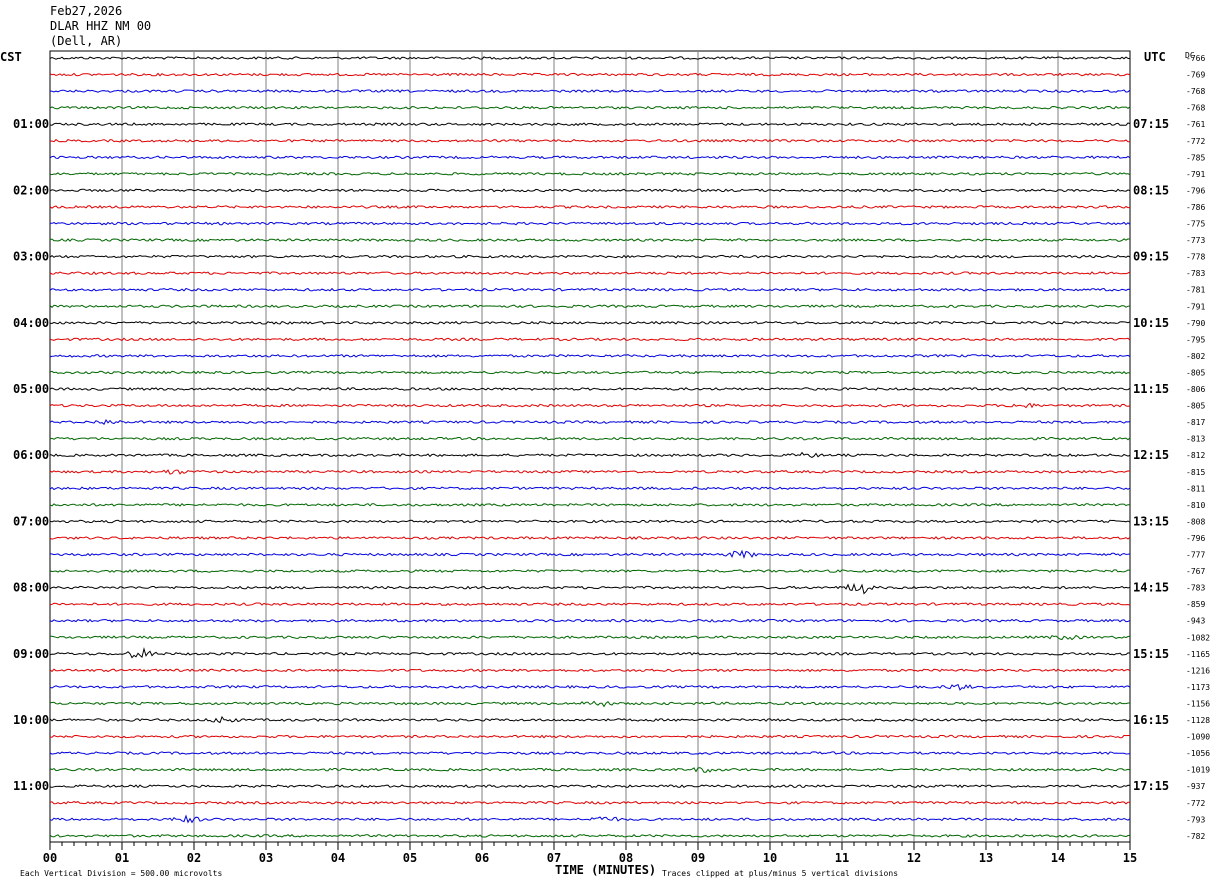 This screenshot has height=886, width=1210. I want to click on x-tick-label: 12, so click(914, 858).